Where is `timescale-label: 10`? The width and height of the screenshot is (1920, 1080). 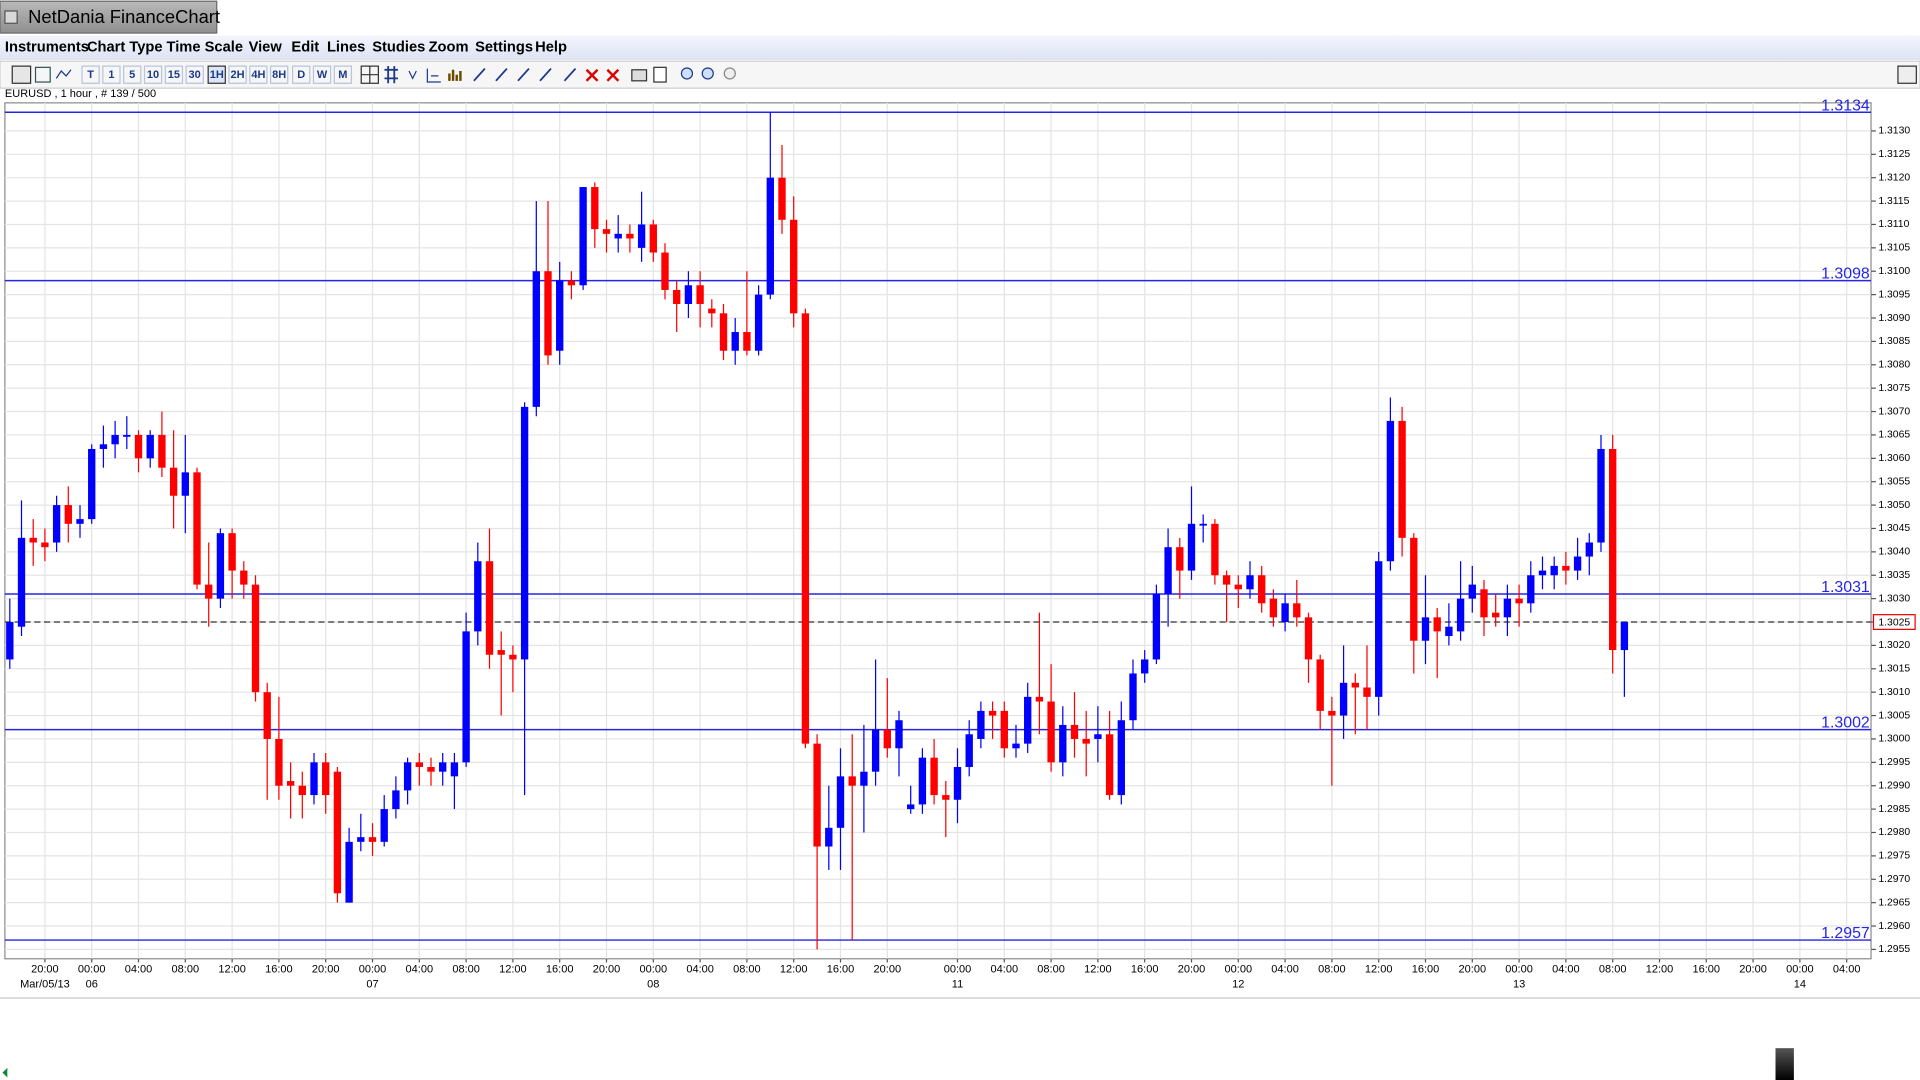
timescale-label: 10 is located at coordinates (153, 75).